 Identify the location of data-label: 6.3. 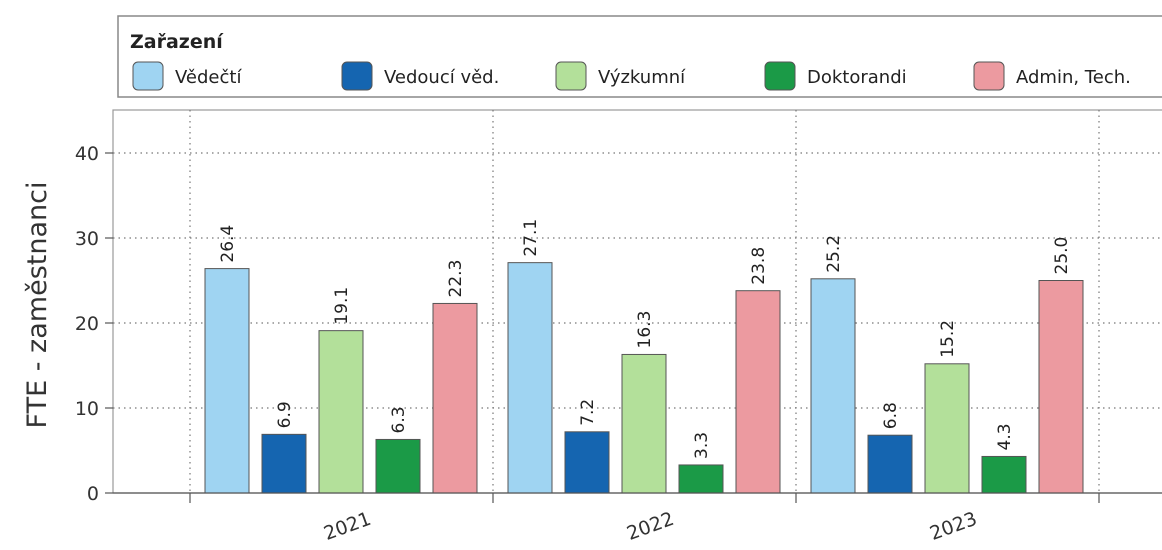
(399, 419).